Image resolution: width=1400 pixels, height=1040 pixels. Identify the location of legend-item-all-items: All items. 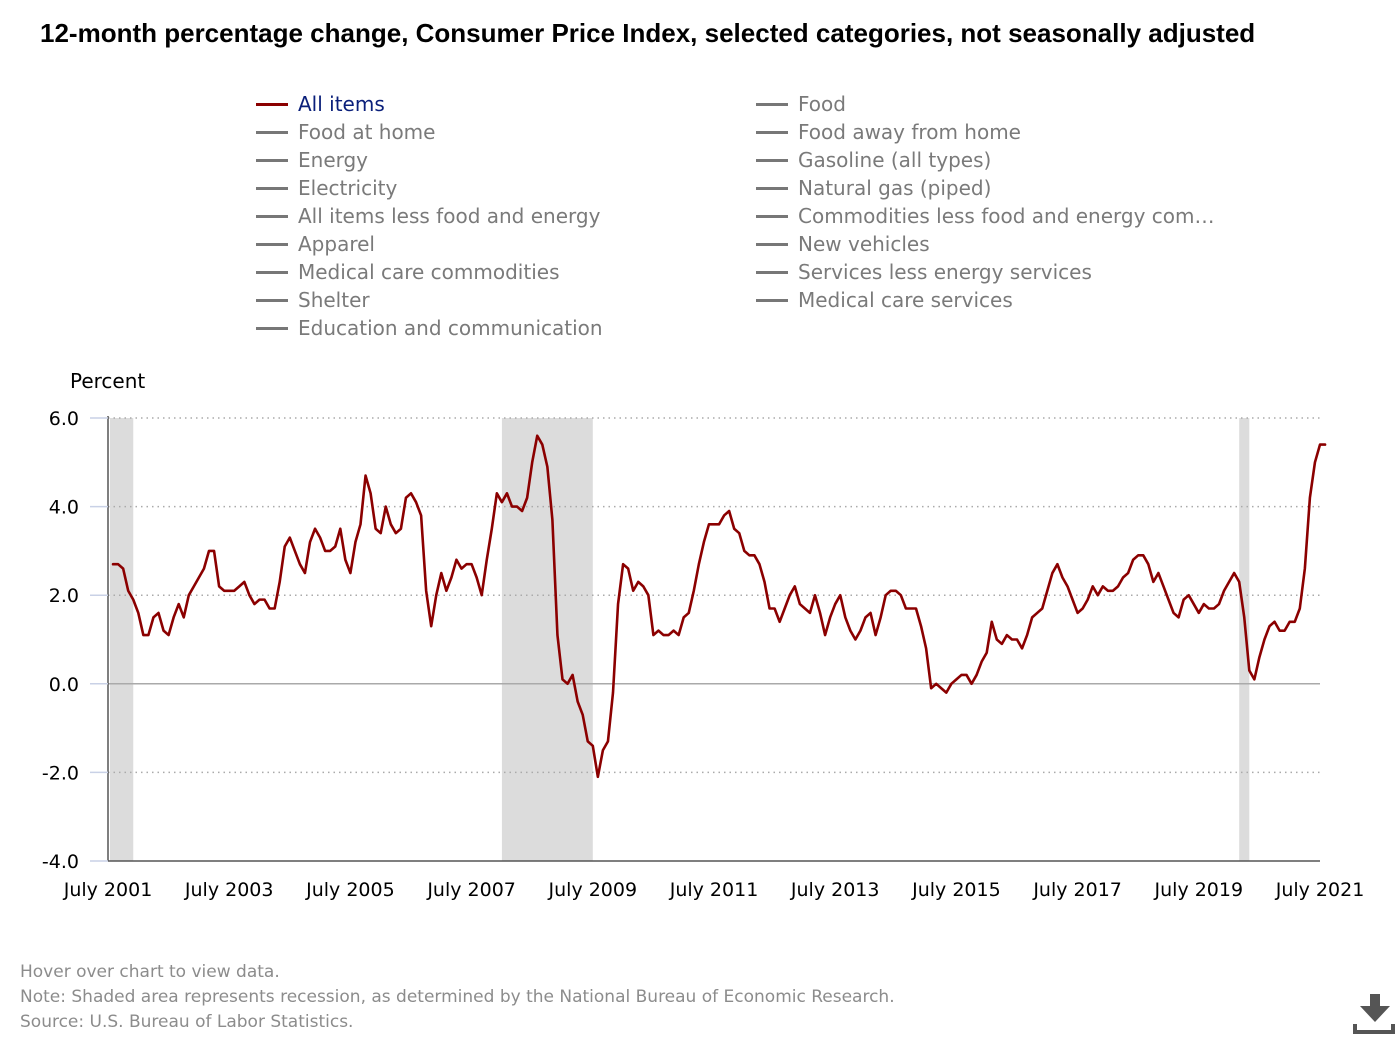
(320, 104).